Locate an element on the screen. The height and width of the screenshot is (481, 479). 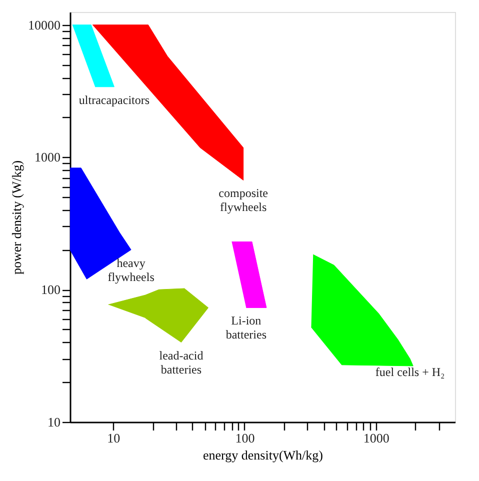
y-tick-label: 100 is located at coordinates (50, 290).